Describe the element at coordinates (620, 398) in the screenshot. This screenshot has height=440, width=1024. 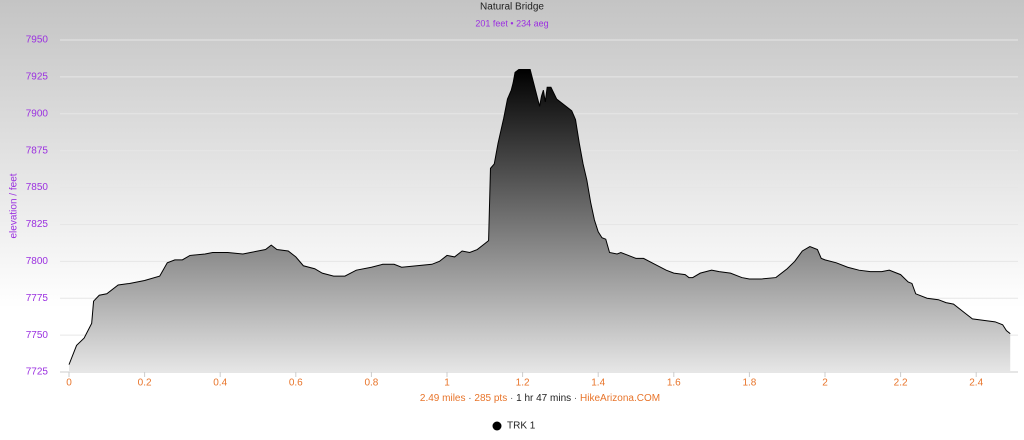
I see `caption-item: HikeArizona.COM` at that location.